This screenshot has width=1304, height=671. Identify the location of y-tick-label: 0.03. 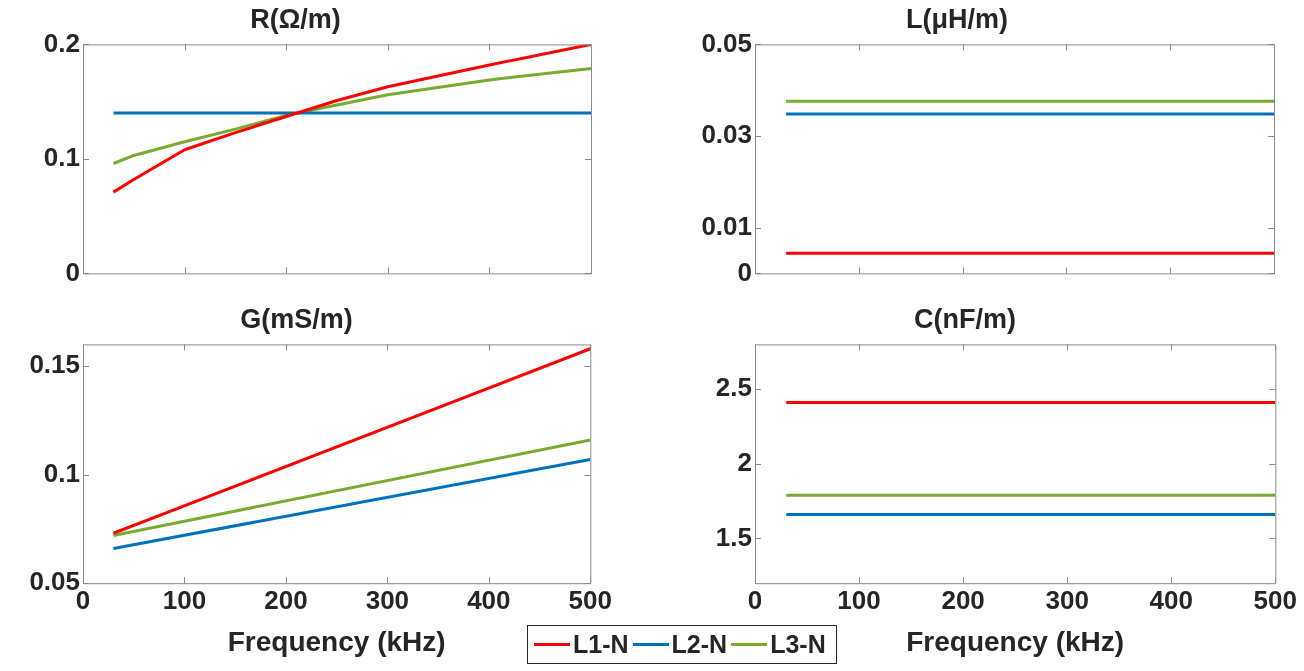
(726, 134).